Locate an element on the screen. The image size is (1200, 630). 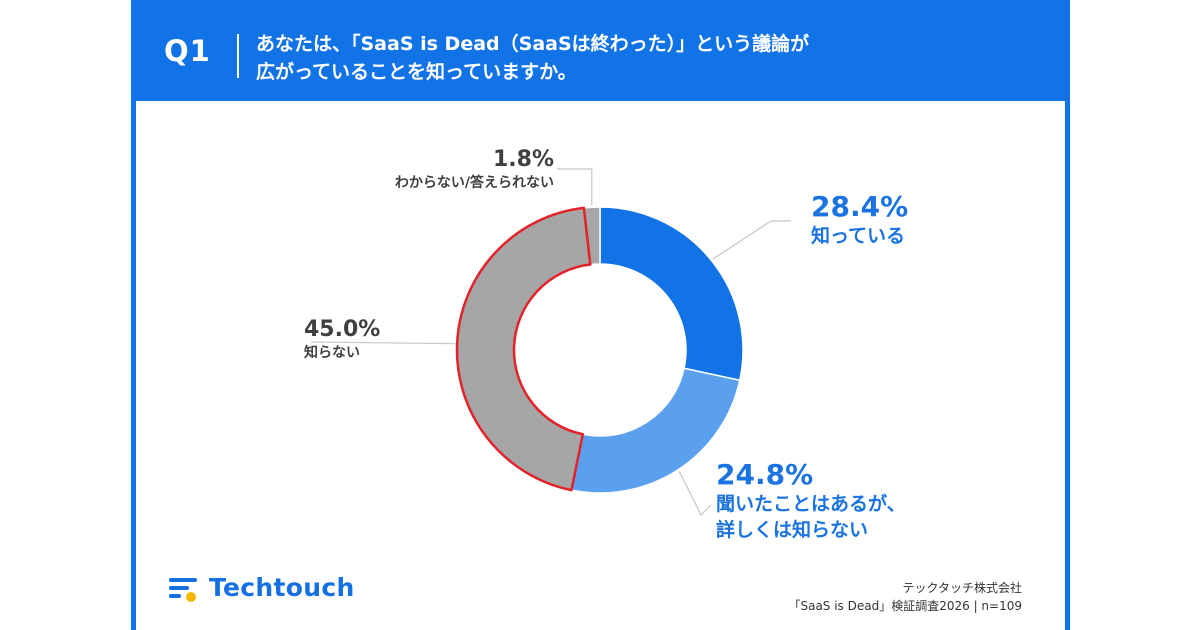
leader-line-no-answer is located at coordinates (575, 187).